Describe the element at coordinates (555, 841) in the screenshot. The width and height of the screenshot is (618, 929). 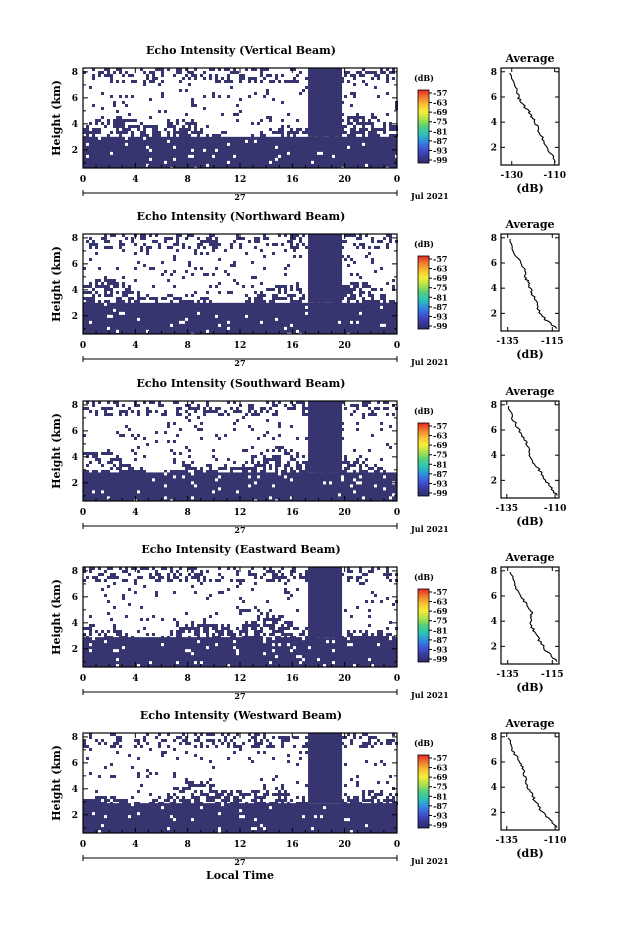
I see `profile-x-tick-label: -110` at that location.